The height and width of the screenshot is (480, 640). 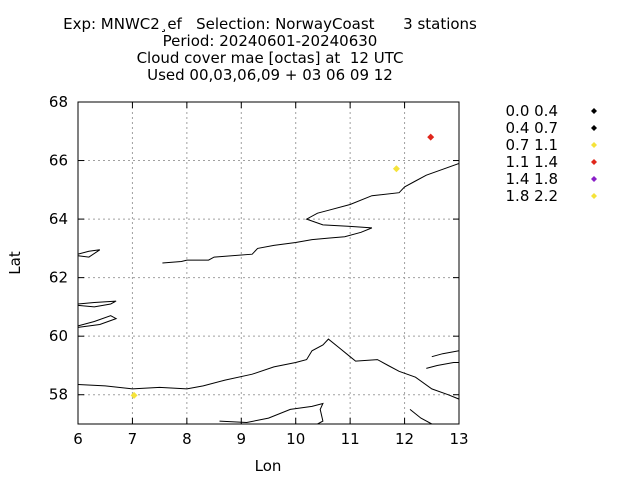 I want to click on y-axis-label: Lat, so click(x=15, y=263).